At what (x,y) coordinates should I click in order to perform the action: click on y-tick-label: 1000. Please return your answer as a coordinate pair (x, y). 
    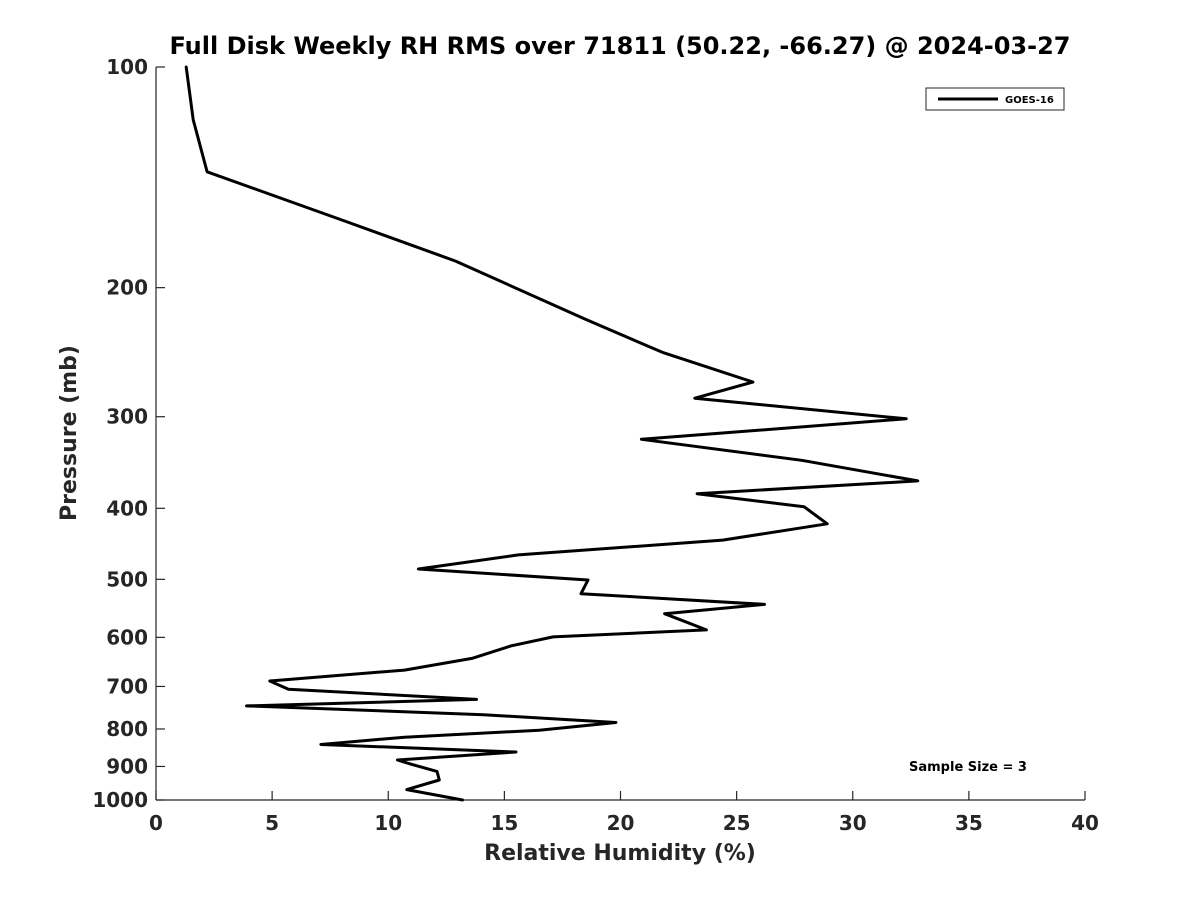
    Looking at the image, I should click on (120, 800).